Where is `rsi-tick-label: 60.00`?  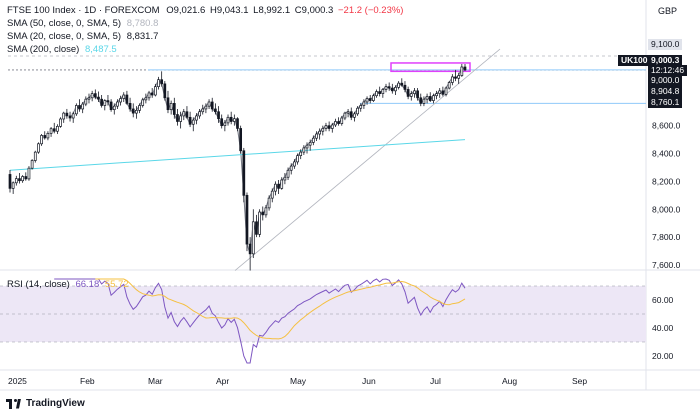 rsi-tick-label: 60.00 is located at coordinates (663, 300).